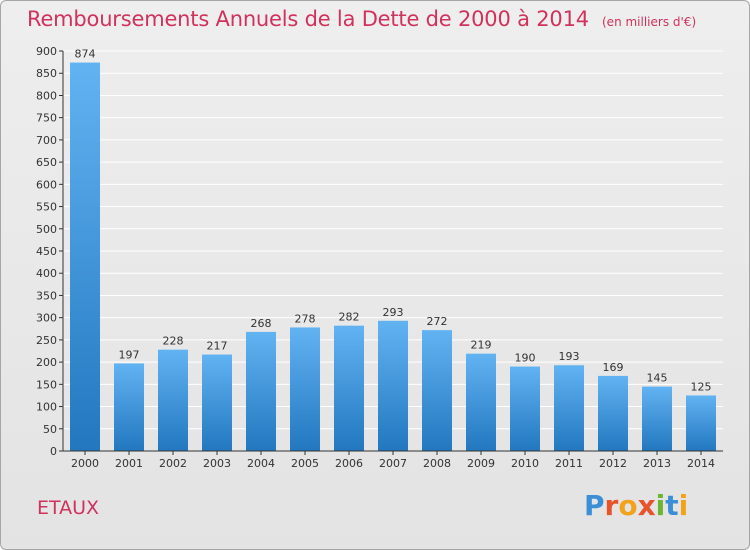 Image resolution: width=750 pixels, height=550 pixels. What do you see at coordinates (569, 408) in the screenshot?
I see `bar-2011` at bounding box center [569, 408].